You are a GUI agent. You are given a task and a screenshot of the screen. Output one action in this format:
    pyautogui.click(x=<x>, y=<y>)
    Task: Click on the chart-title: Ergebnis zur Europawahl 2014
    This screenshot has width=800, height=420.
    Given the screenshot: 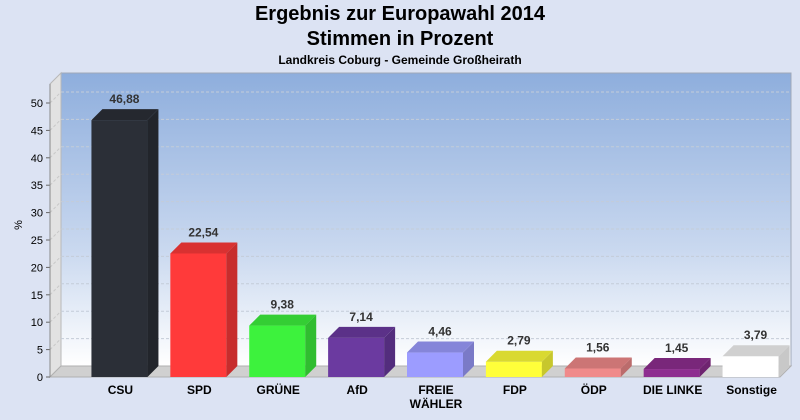 What is the action you would take?
    pyautogui.click(x=400, y=14)
    